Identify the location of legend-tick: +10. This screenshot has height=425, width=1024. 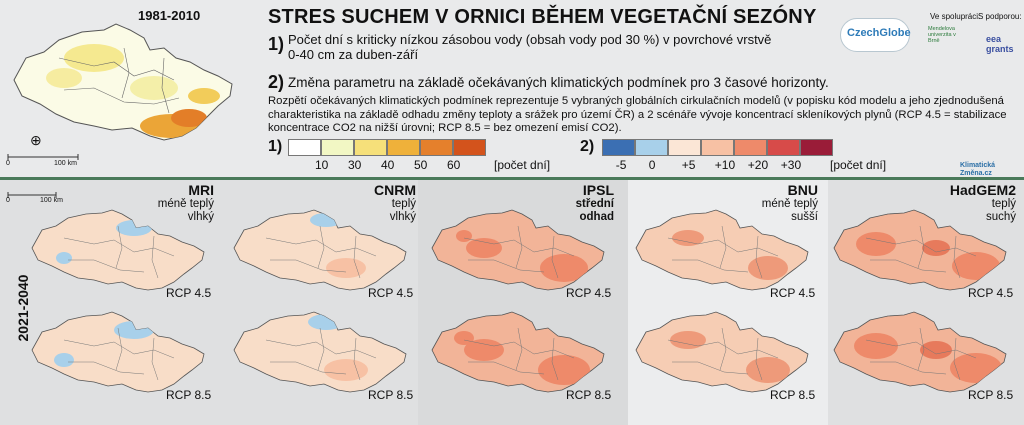
(725, 165).